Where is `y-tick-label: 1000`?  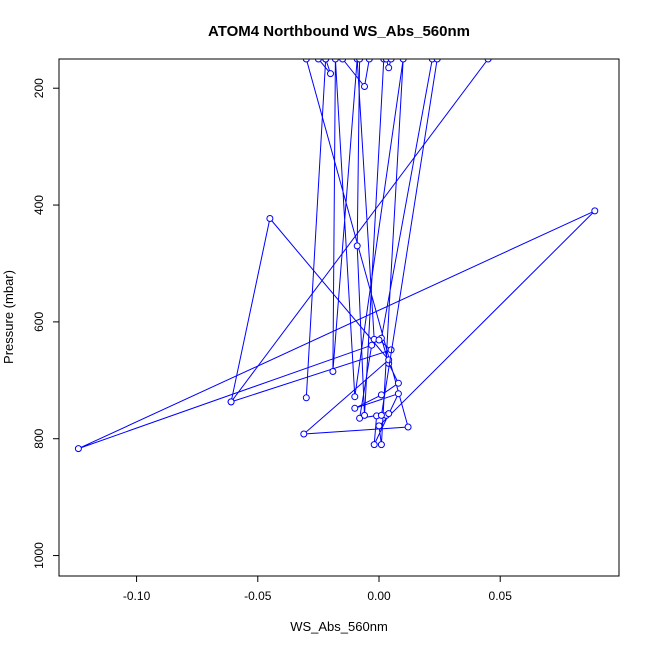
y-tick-label: 1000 is located at coordinates (39, 555).